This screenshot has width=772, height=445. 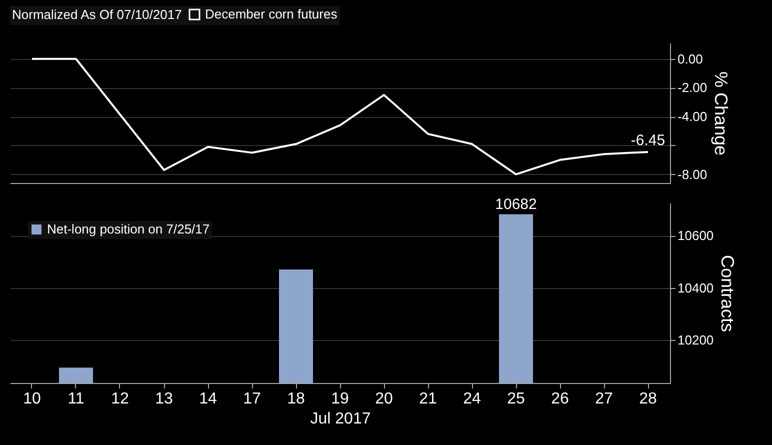 I want to click on x-tick-label: 25, so click(x=516, y=399).